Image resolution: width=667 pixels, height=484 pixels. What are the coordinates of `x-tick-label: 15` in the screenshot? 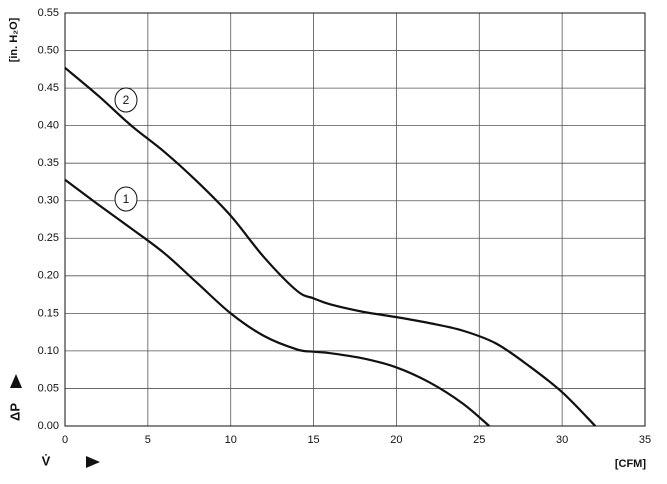 It's located at (313, 440).